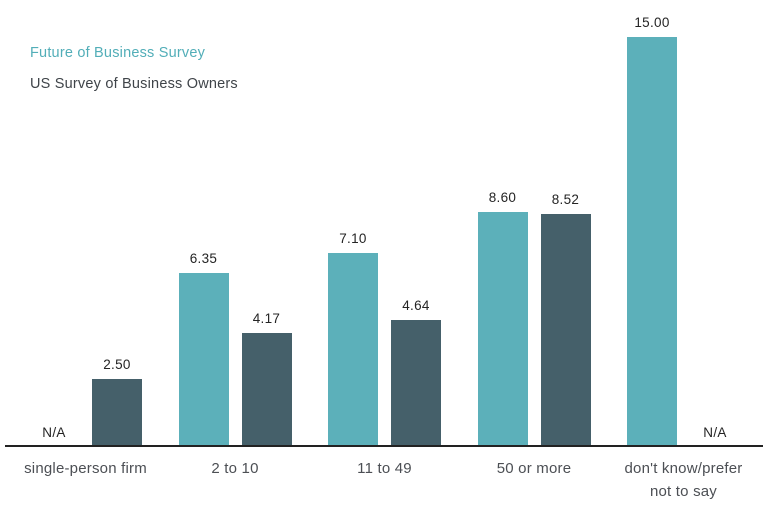  I want to click on category-label: don't know/prefer not to say, so click(683, 480).